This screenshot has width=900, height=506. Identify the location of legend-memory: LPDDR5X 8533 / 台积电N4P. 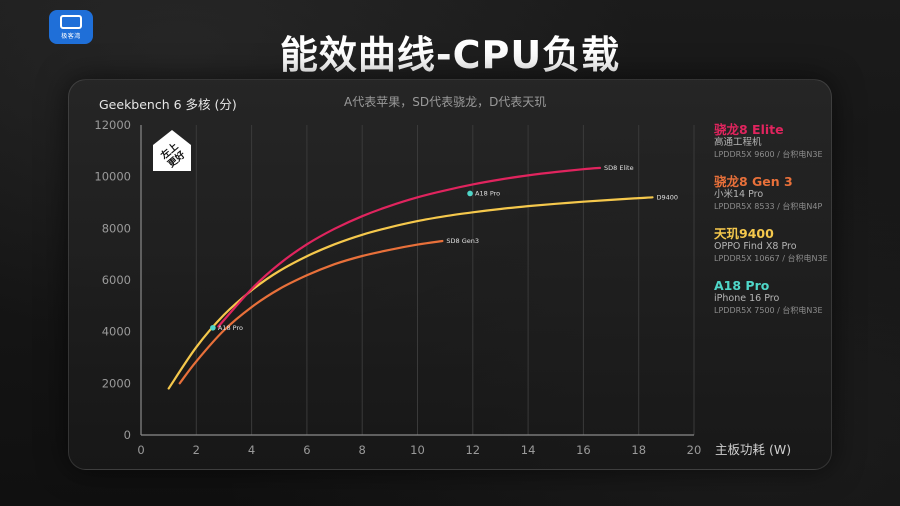
(768, 206).